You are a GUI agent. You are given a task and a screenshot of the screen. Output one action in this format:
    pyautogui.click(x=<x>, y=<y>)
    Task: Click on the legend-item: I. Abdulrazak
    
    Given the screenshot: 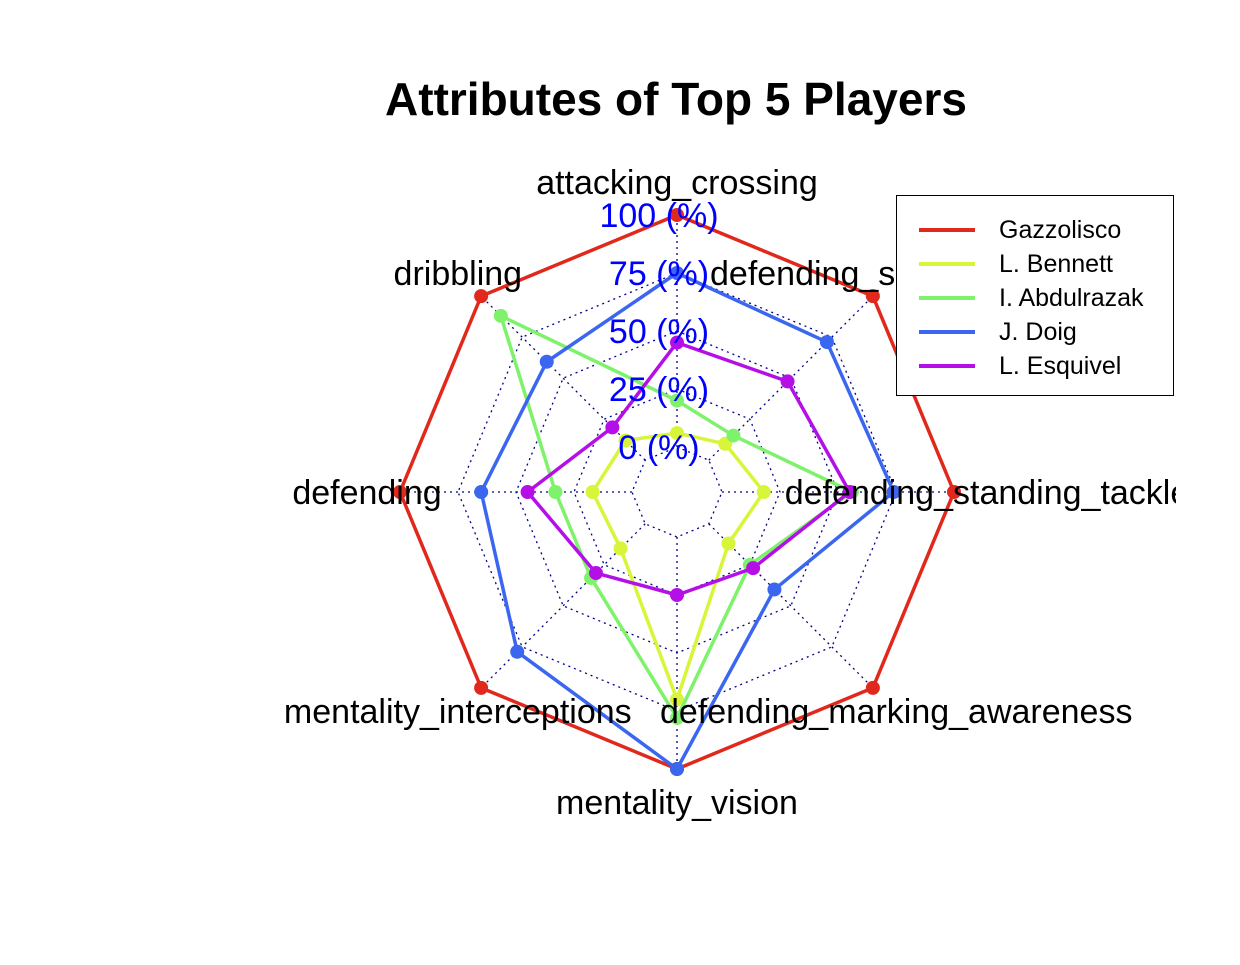 What is the action you would take?
    pyautogui.click(x=1031, y=298)
    